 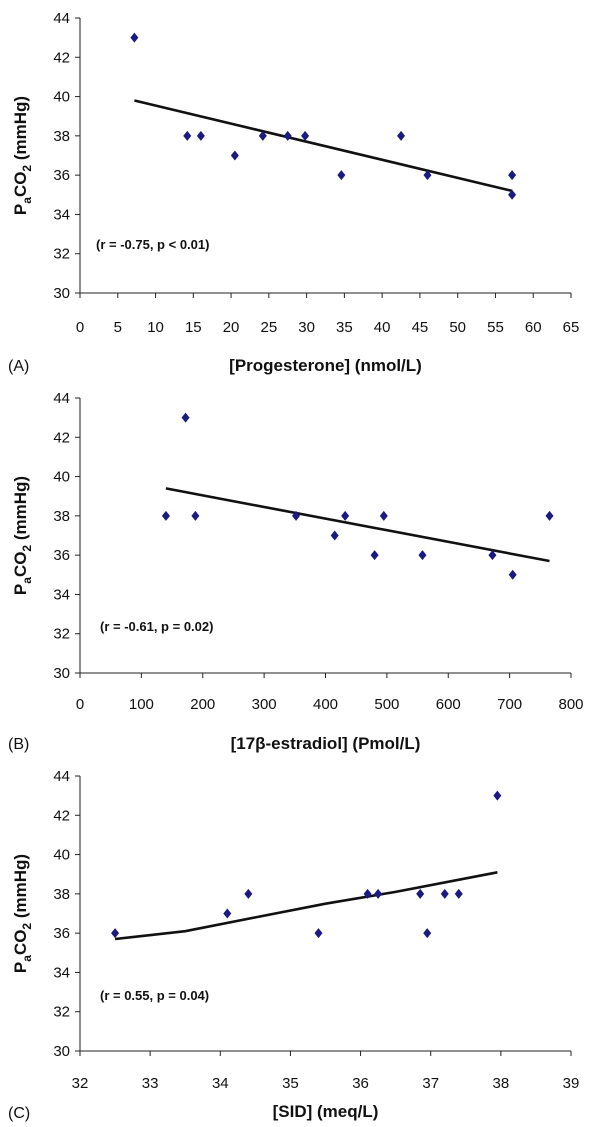 I want to click on chart-3-x-tick-label: 35, so click(x=290, y=1083).